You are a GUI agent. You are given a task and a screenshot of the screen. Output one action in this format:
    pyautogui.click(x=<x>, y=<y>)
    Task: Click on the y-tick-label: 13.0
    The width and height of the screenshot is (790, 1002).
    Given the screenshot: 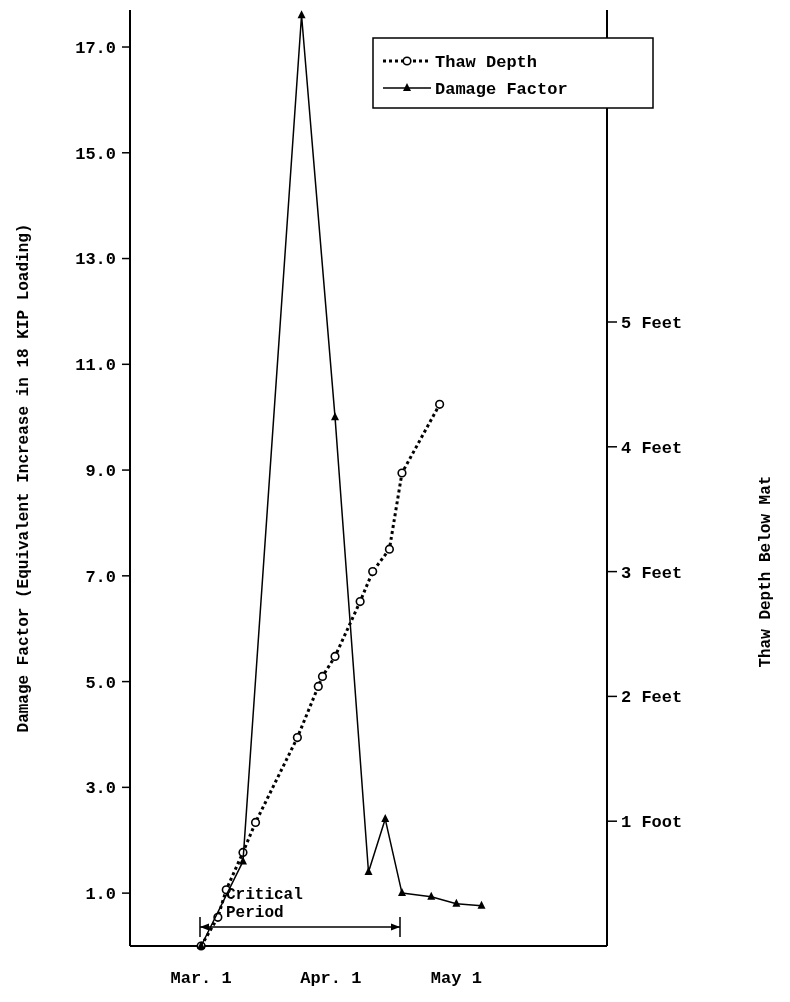 What is the action you would take?
    pyautogui.click(x=95, y=260)
    